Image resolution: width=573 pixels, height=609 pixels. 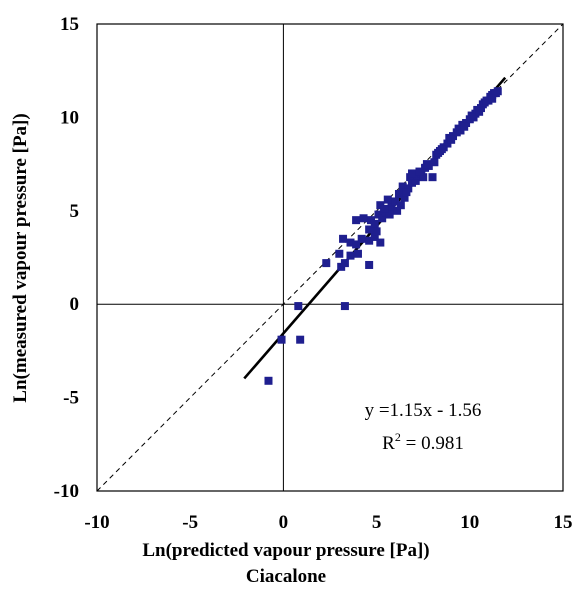 What do you see at coordinates (388, 443) in the screenshot?
I see `r-squared-r: R` at bounding box center [388, 443].